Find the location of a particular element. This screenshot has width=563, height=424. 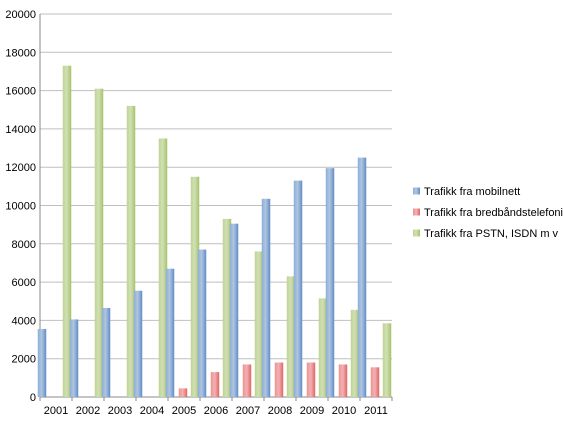

x-tick-label: 2009 is located at coordinates (312, 411).